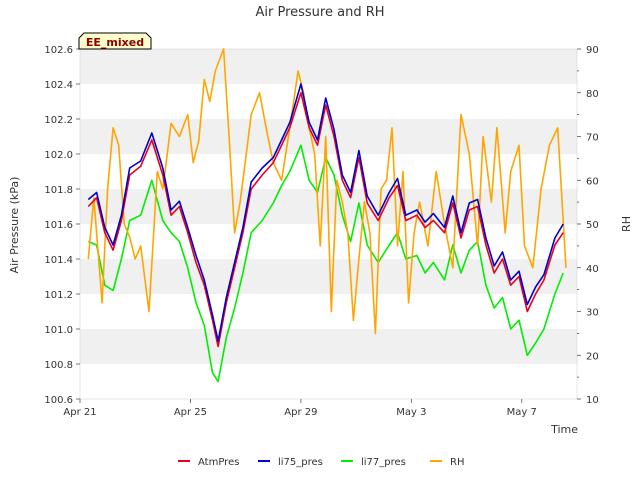 This screenshot has width=640, height=480. I want to click on x-axis-tick-label: Apr 25, so click(190, 412).